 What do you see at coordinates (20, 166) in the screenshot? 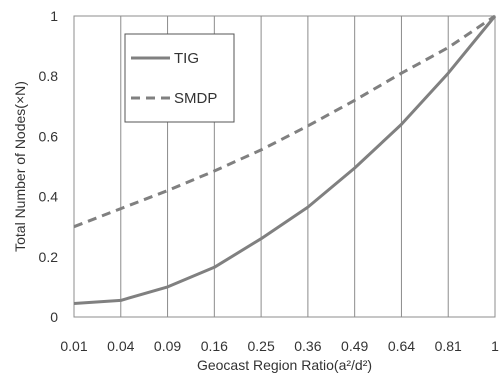
I see `y-axis-title: Total Number of Nodes(×N)` at bounding box center [20, 166].